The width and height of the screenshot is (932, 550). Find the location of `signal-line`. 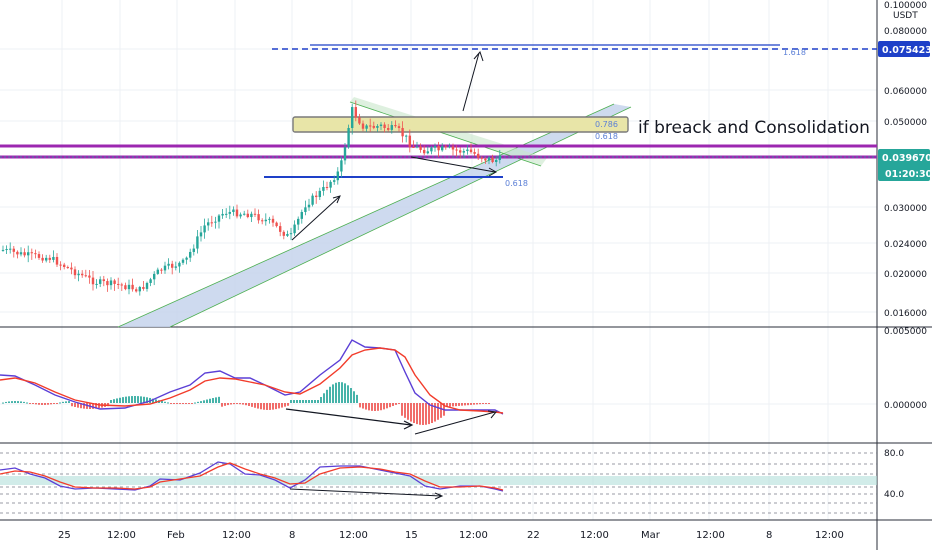

signal-line is located at coordinates (252, 380).